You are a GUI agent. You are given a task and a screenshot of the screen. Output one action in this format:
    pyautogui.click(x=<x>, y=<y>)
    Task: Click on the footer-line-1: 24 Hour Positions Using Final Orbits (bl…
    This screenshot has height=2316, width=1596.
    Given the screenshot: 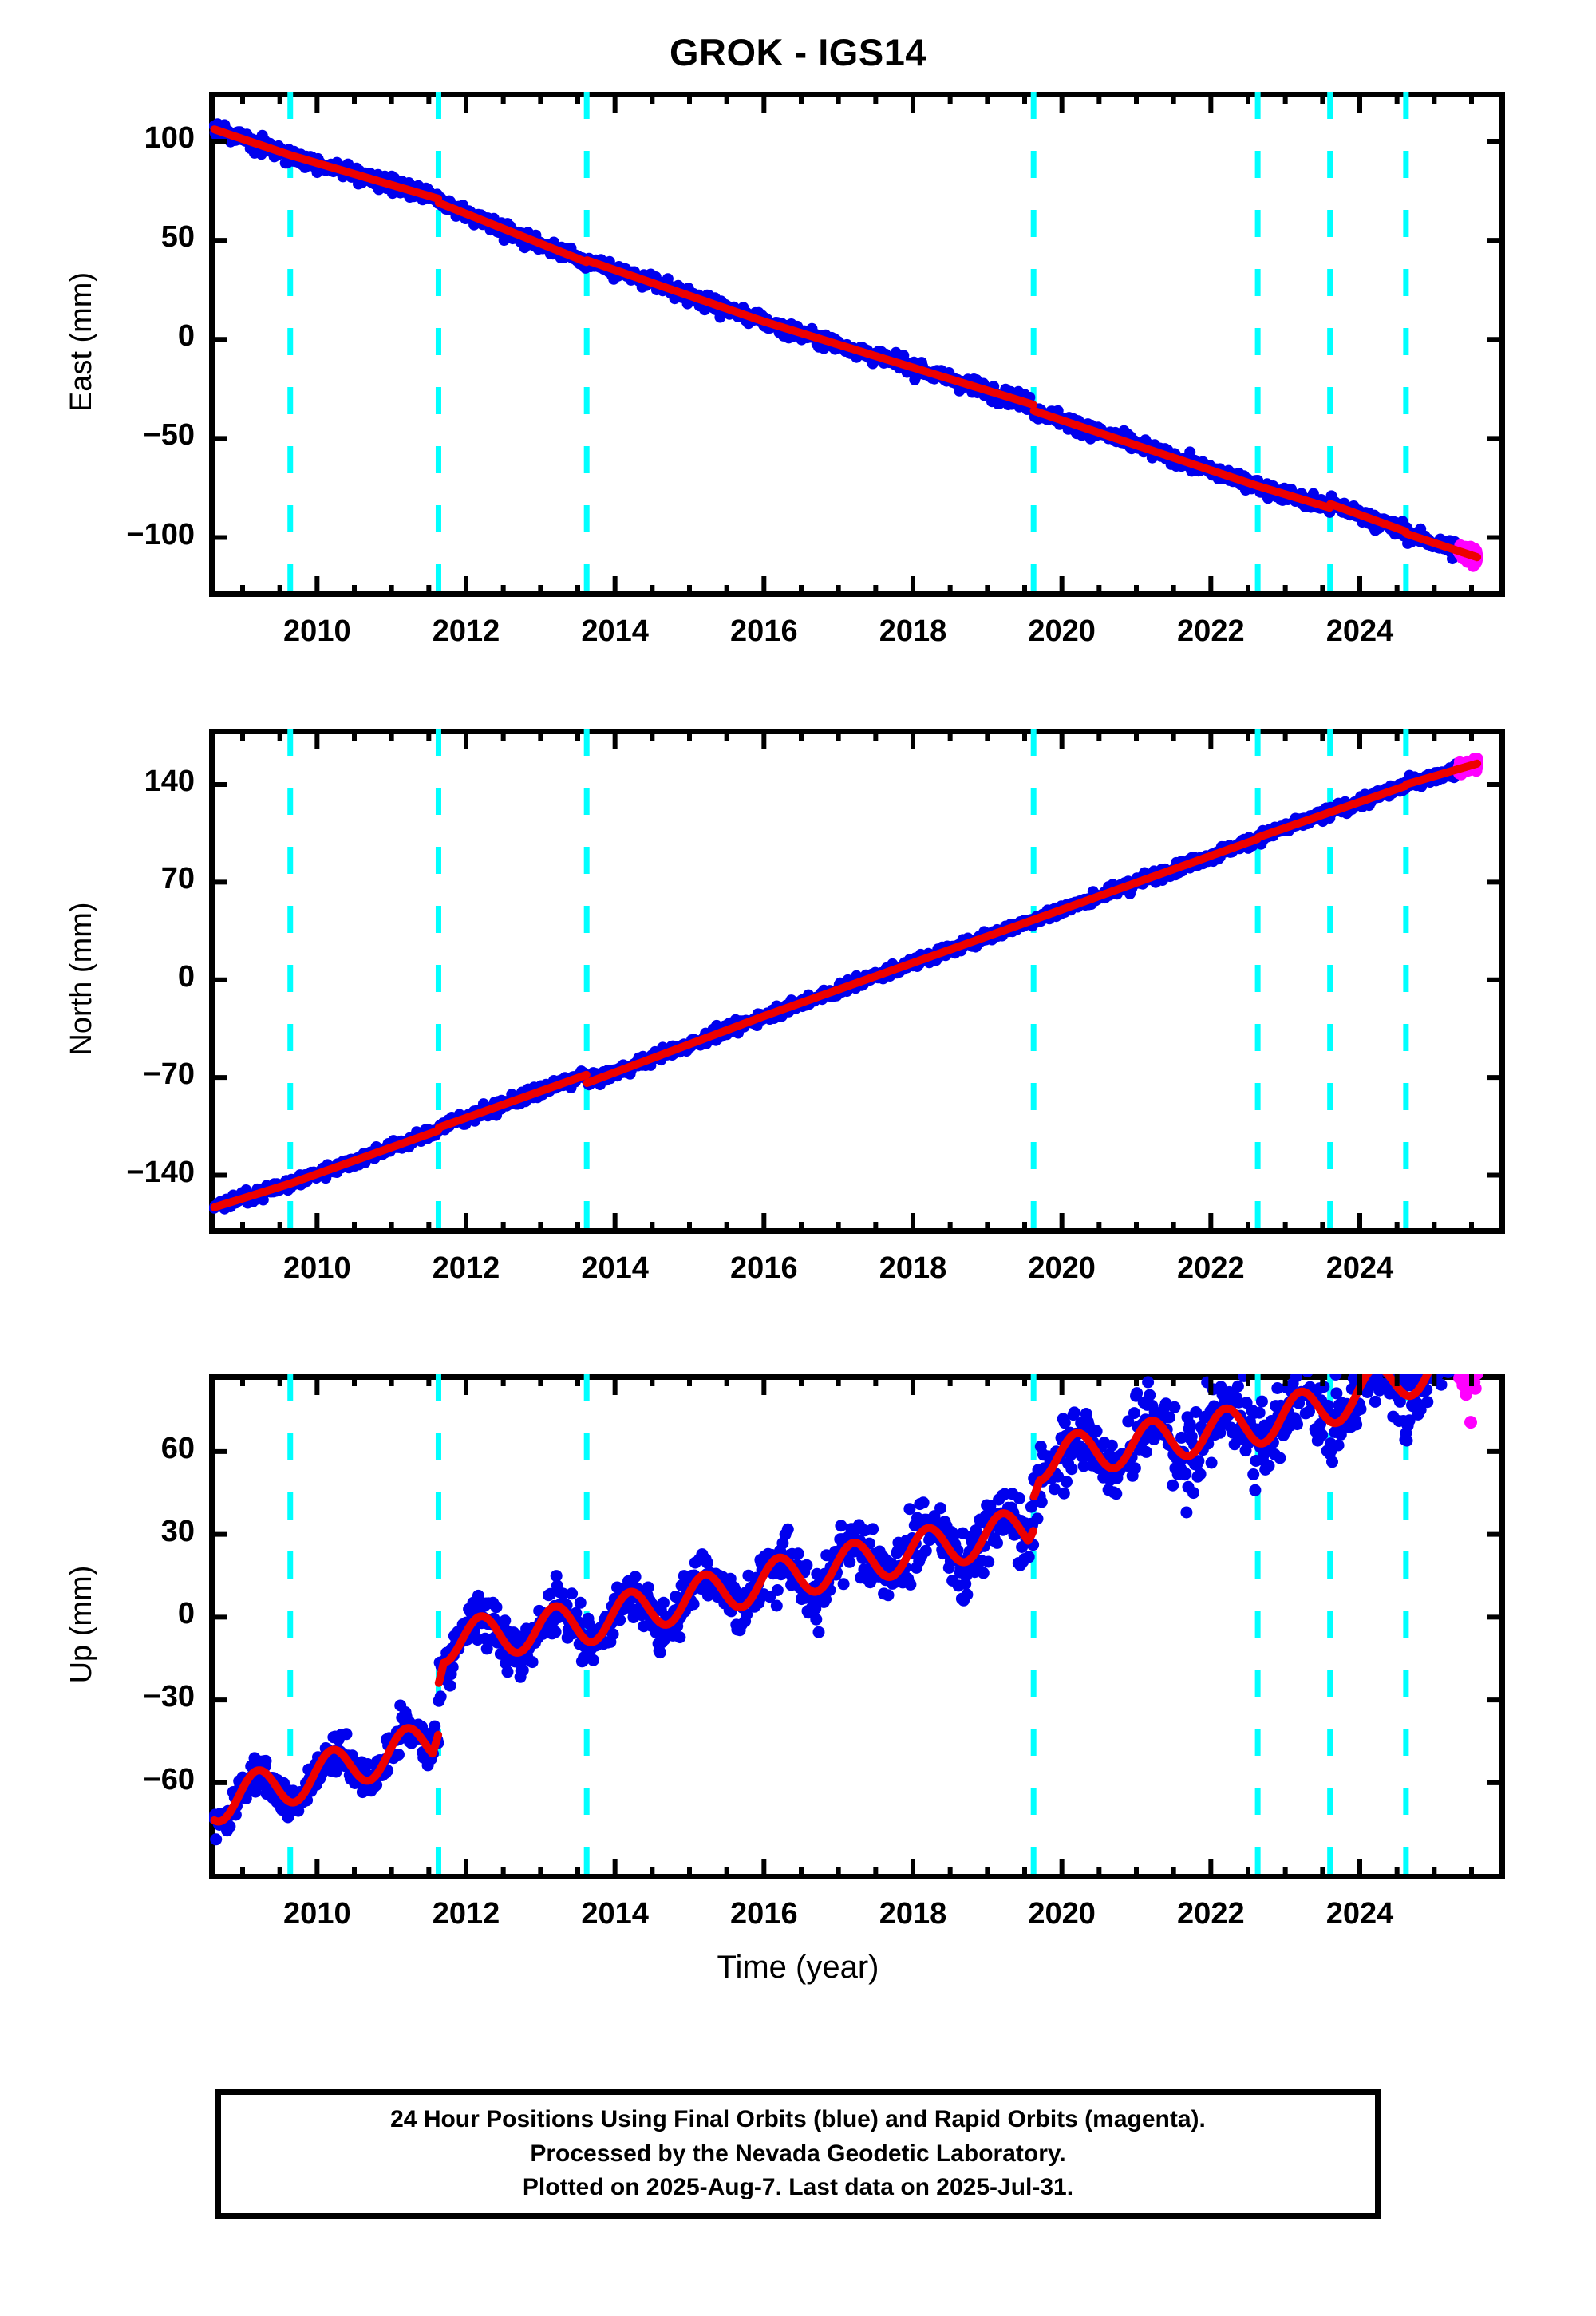 What is the action you would take?
    pyautogui.click(x=798, y=2119)
    